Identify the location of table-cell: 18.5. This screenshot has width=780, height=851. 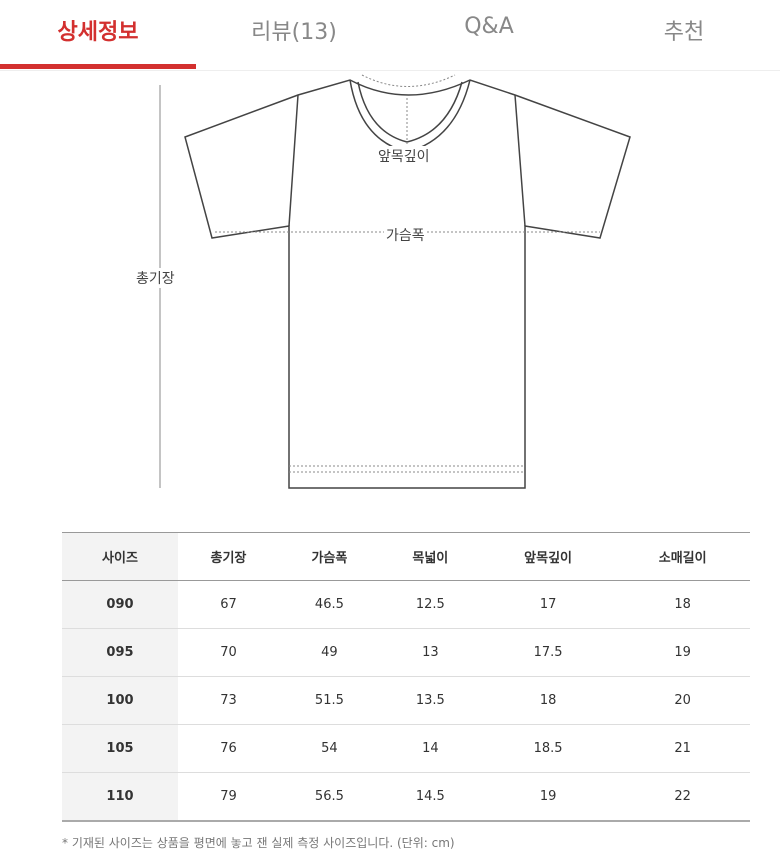
(548, 748).